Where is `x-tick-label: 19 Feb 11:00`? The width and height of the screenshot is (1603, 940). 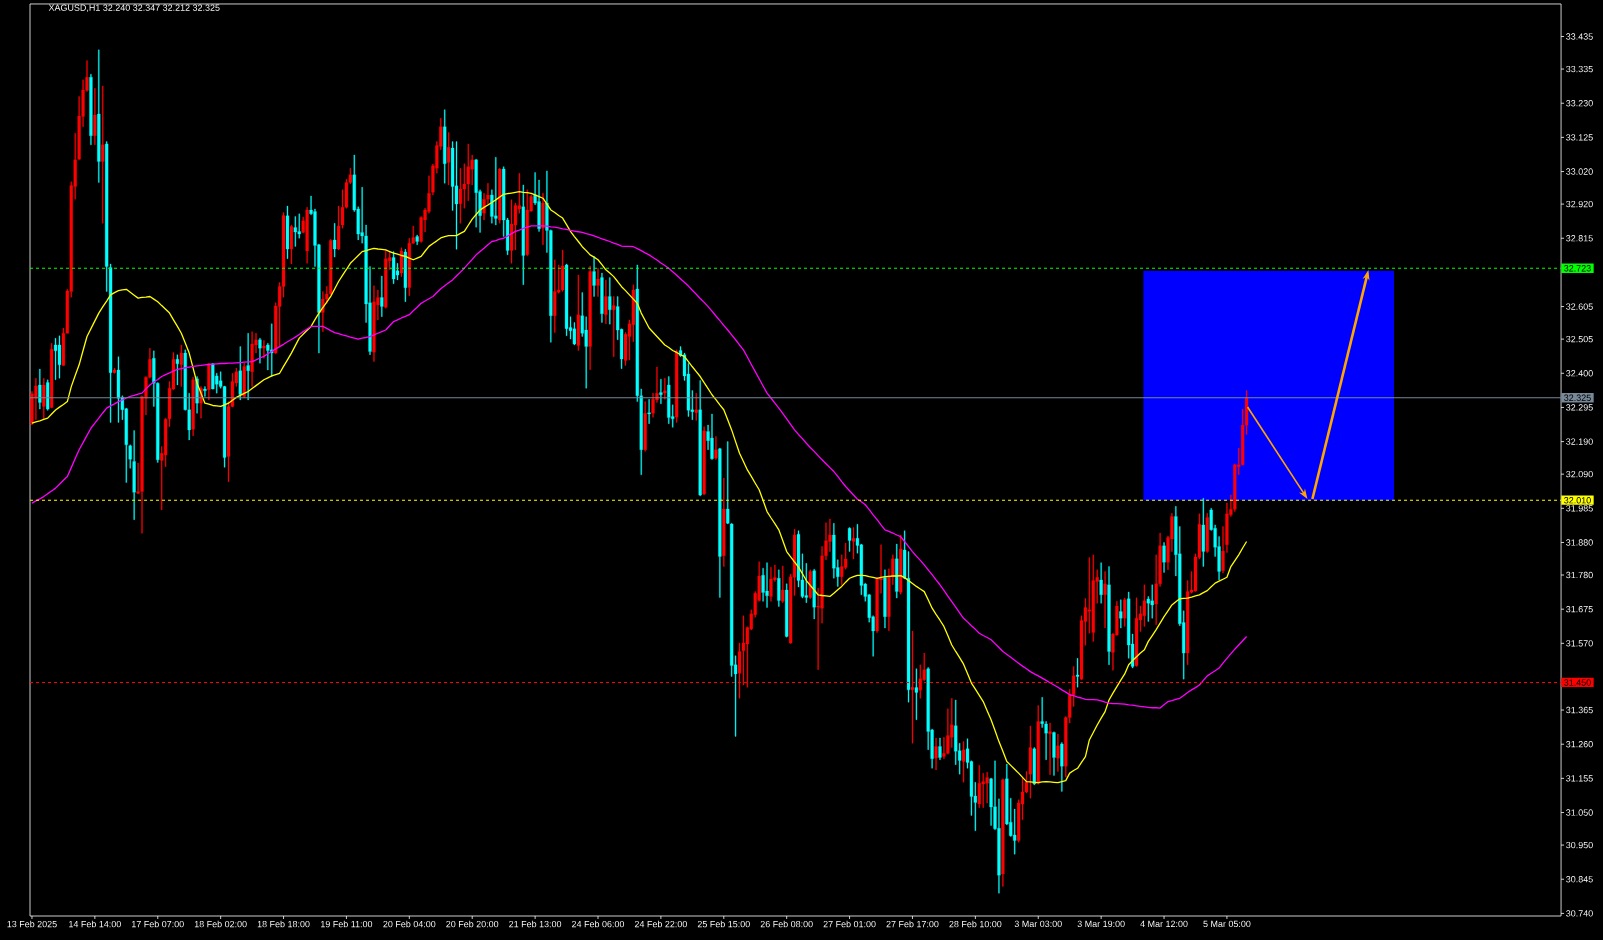
x-tick-label: 19 Feb 11:00 is located at coordinates (347, 924).